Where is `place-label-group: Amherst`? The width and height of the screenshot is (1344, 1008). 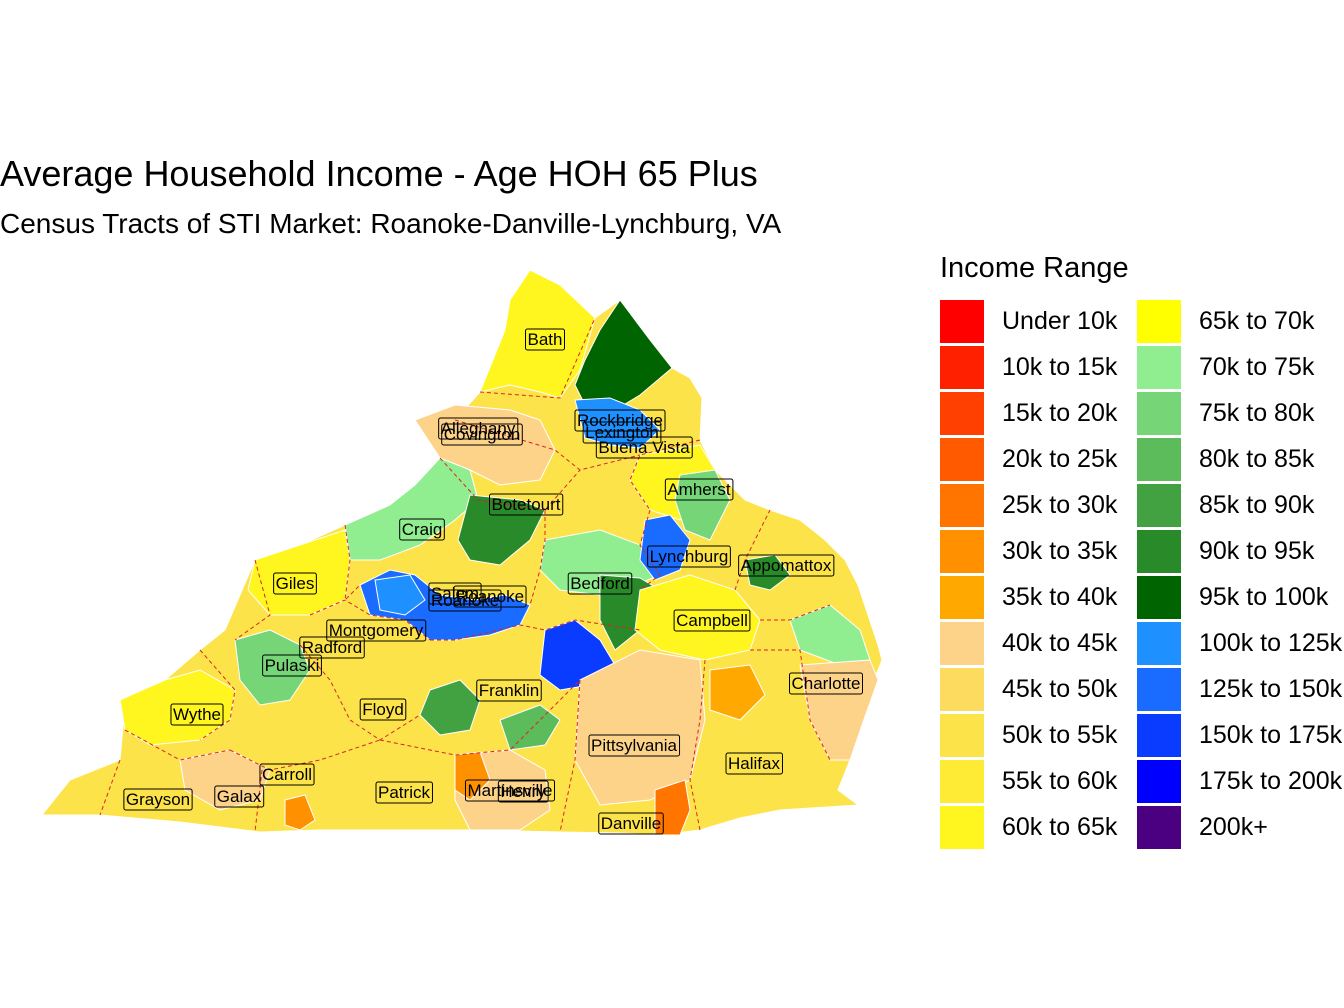 place-label-group: Amherst is located at coordinates (699, 489).